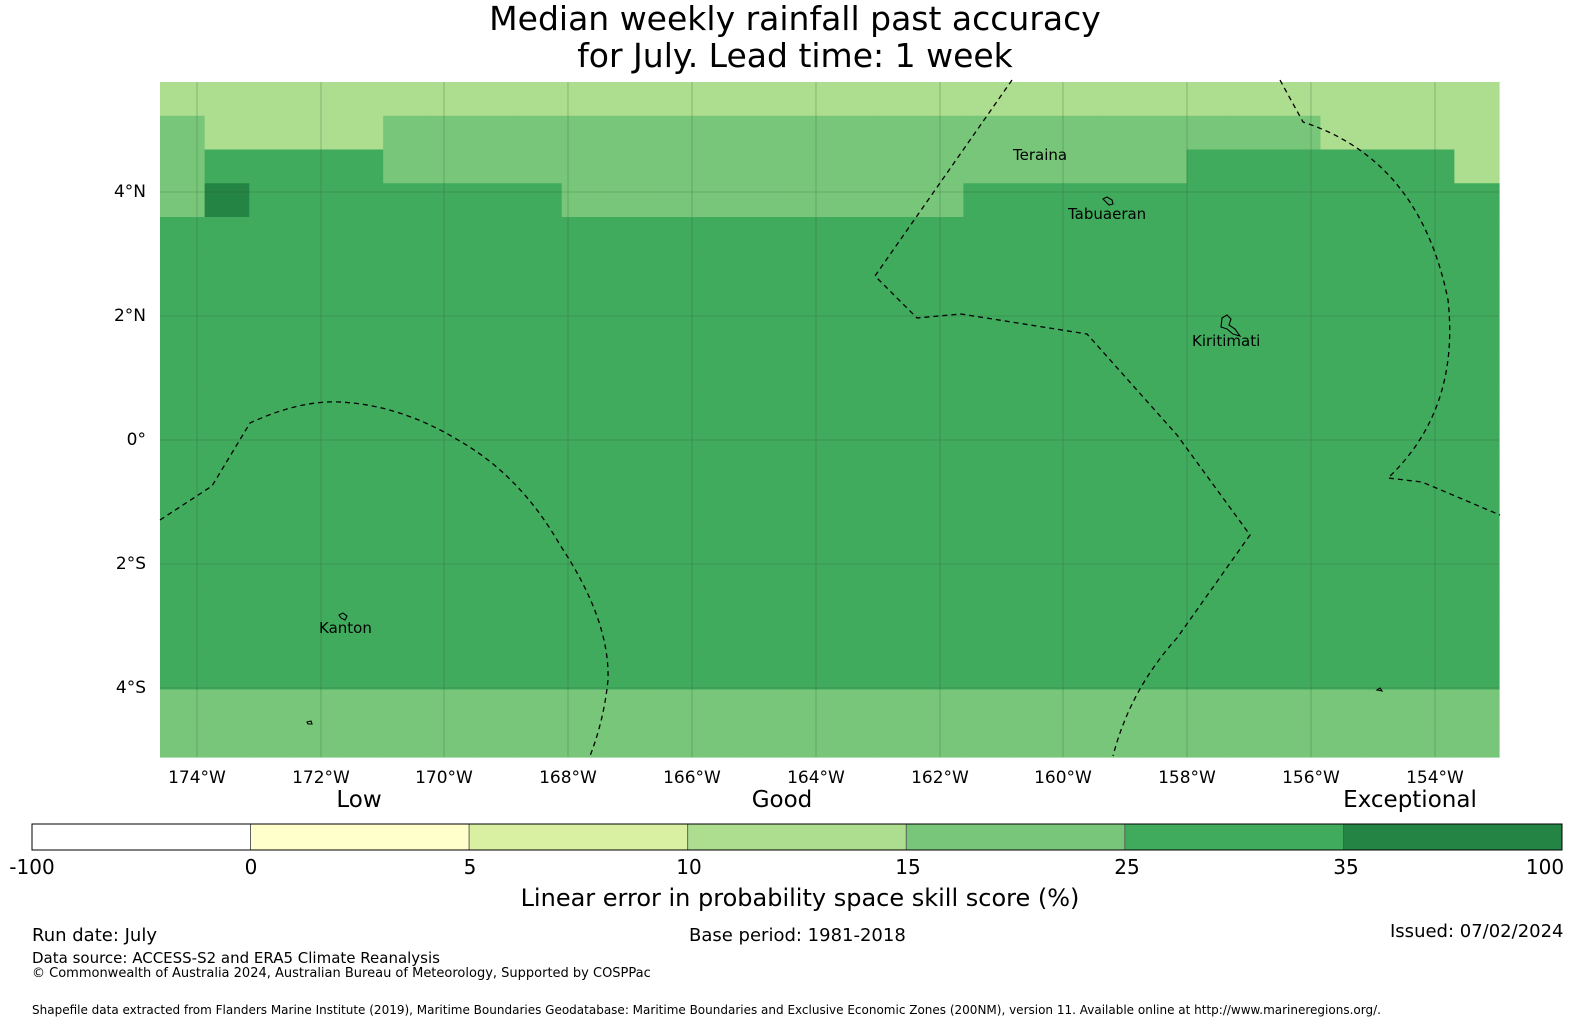 Image resolution: width=1590 pixels, height=1020 pixels. Describe the element at coordinates (1346, 867) in the screenshot. I see `cb-tick-35: 35` at that location.